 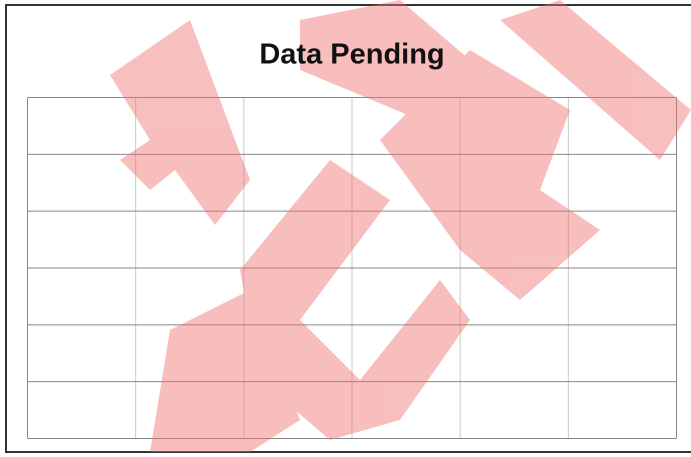 What do you see at coordinates (351, 55) in the screenshot?
I see `title: Data Pending` at bounding box center [351, 55].